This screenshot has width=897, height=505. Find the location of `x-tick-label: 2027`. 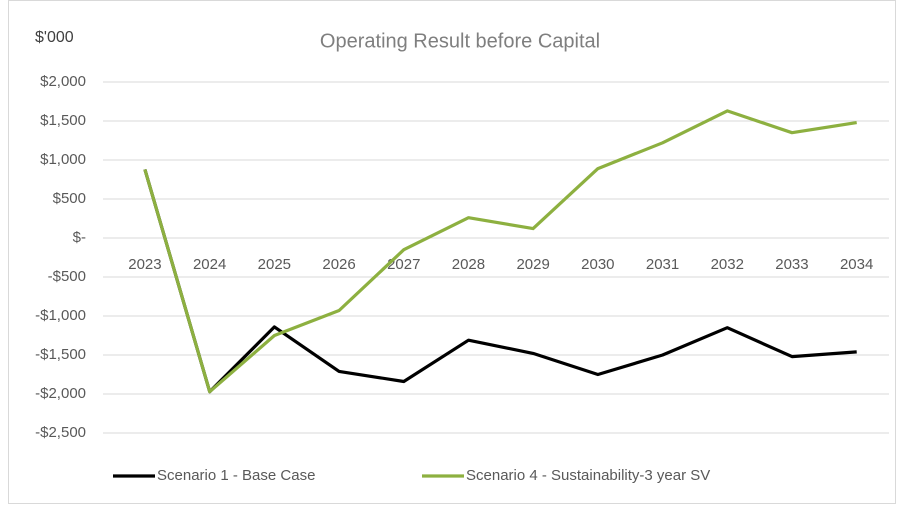

x-tick-label: 2027 is located at coordinates (403, 264).